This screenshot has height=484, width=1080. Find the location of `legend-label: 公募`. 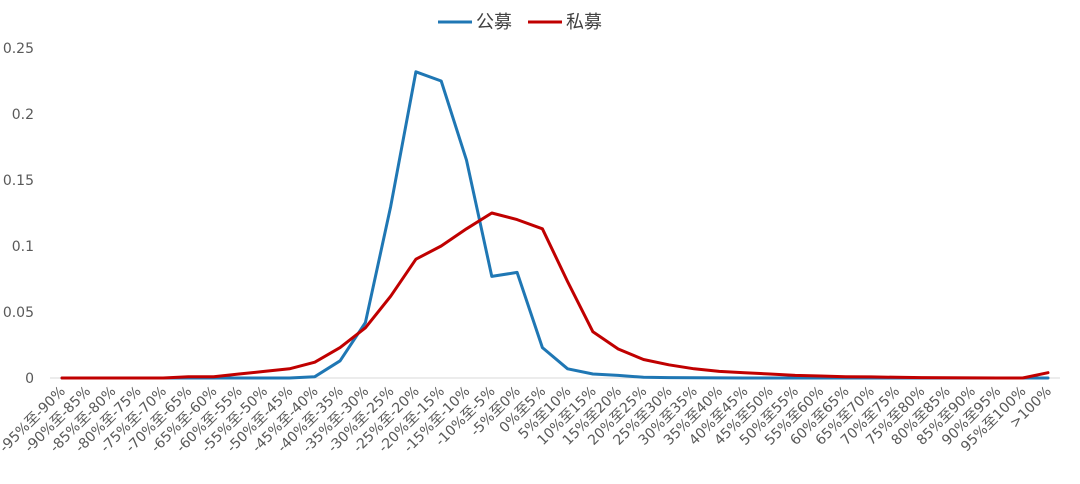

legend-label: 公募 is located at coordinates (494, 22).